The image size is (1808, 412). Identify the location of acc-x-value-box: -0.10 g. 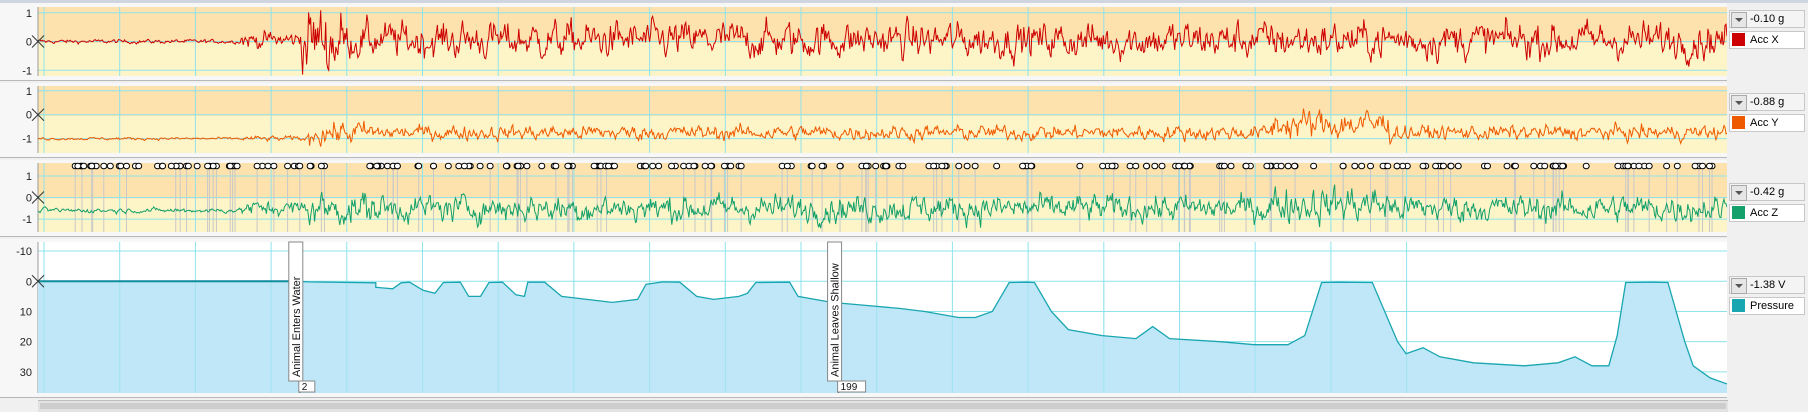
(1767, 19).